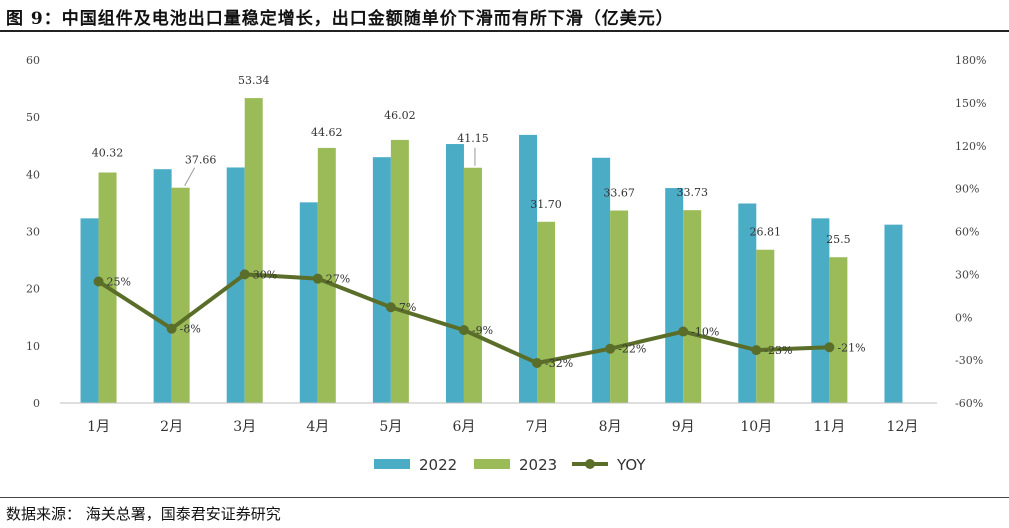  What do you see at coordinates (33, 60) in the screenshot?
I see `y-left-tick-label: 60` at bounding box center [33, 60].